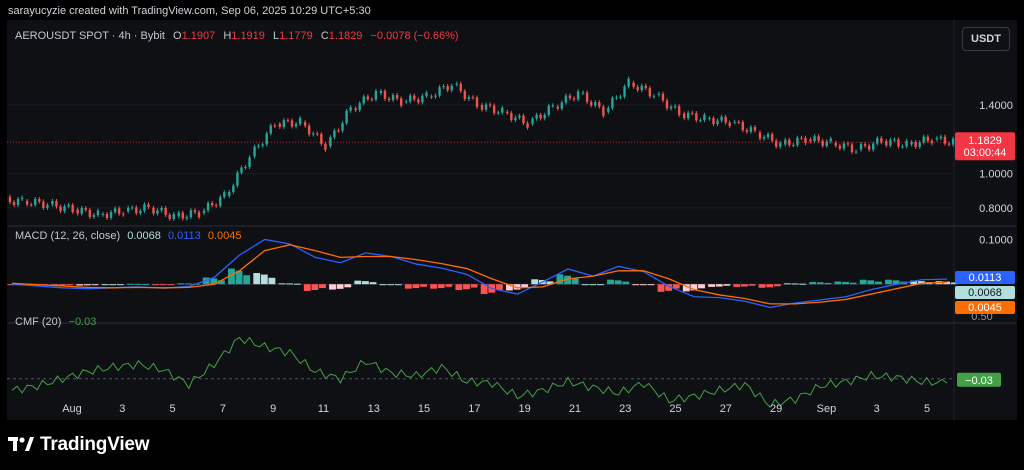 The width and height of the screenshot is (1024, 470). Describe the element at coordinates (985, 278) in the screenshot. I see `macd-line-label: 0.0113` at that location.